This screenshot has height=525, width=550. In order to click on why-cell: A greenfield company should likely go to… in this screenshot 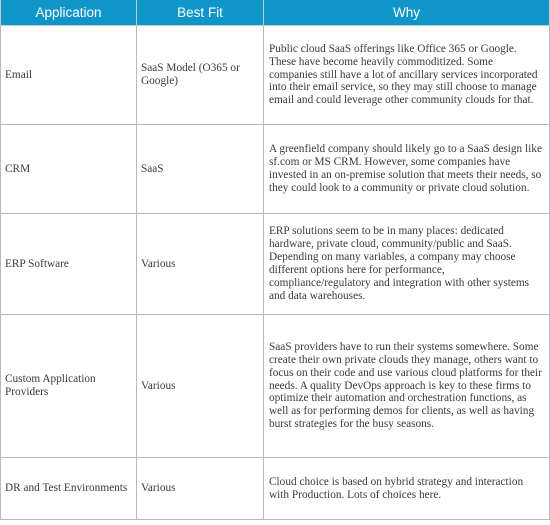, I will do `click(406, 169)`.